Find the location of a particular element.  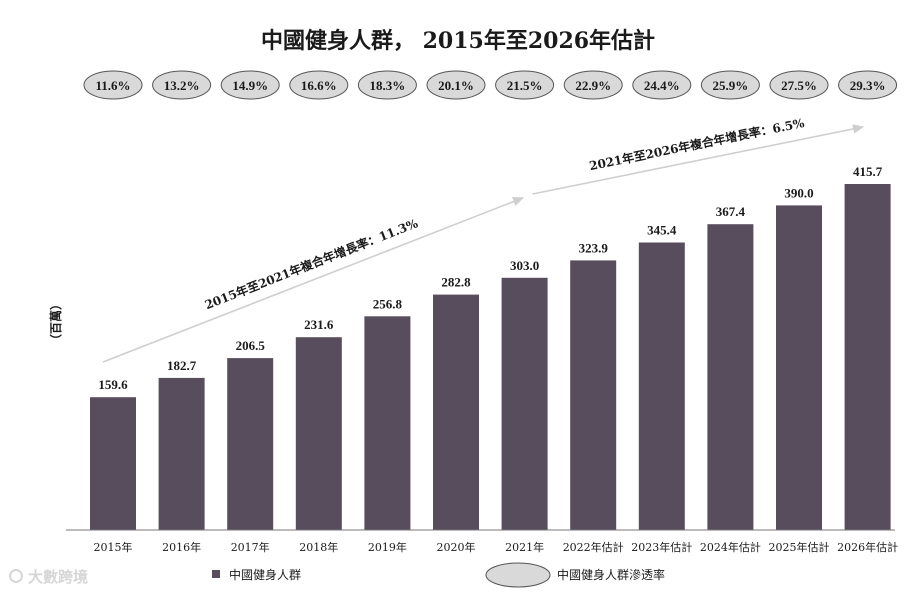

legend: 中國健身人群 中國健身人群滲透率 is located at coordinates (438, 575).